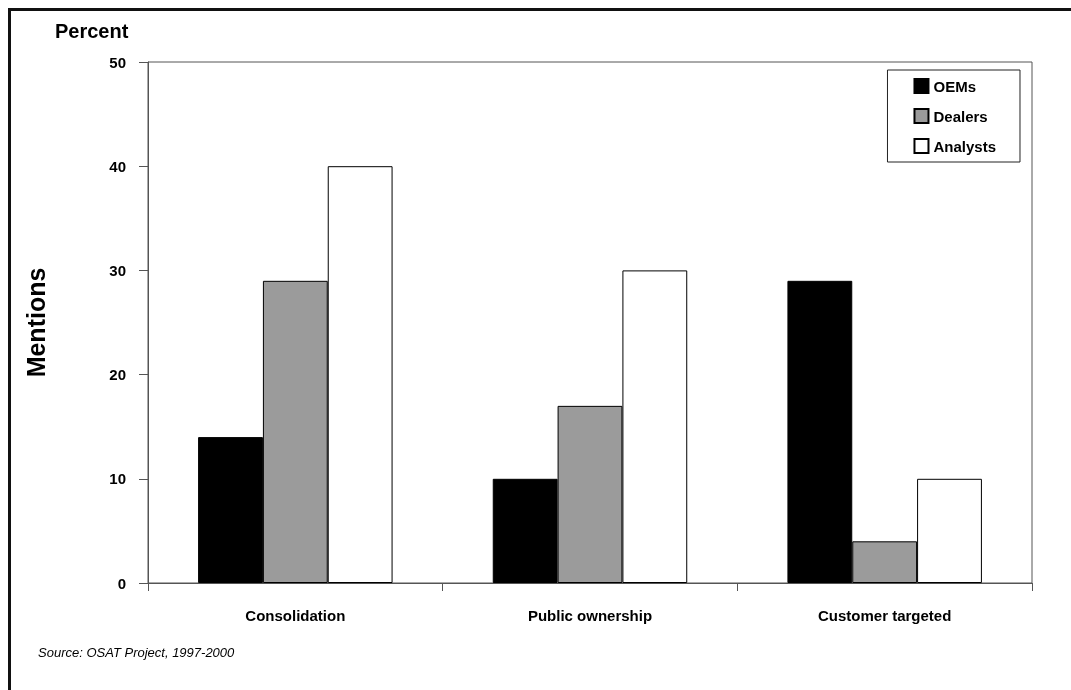  Describe the element at coordinates (117, 270) in the screenshot. I see `y-tick-label: 30` at that location.